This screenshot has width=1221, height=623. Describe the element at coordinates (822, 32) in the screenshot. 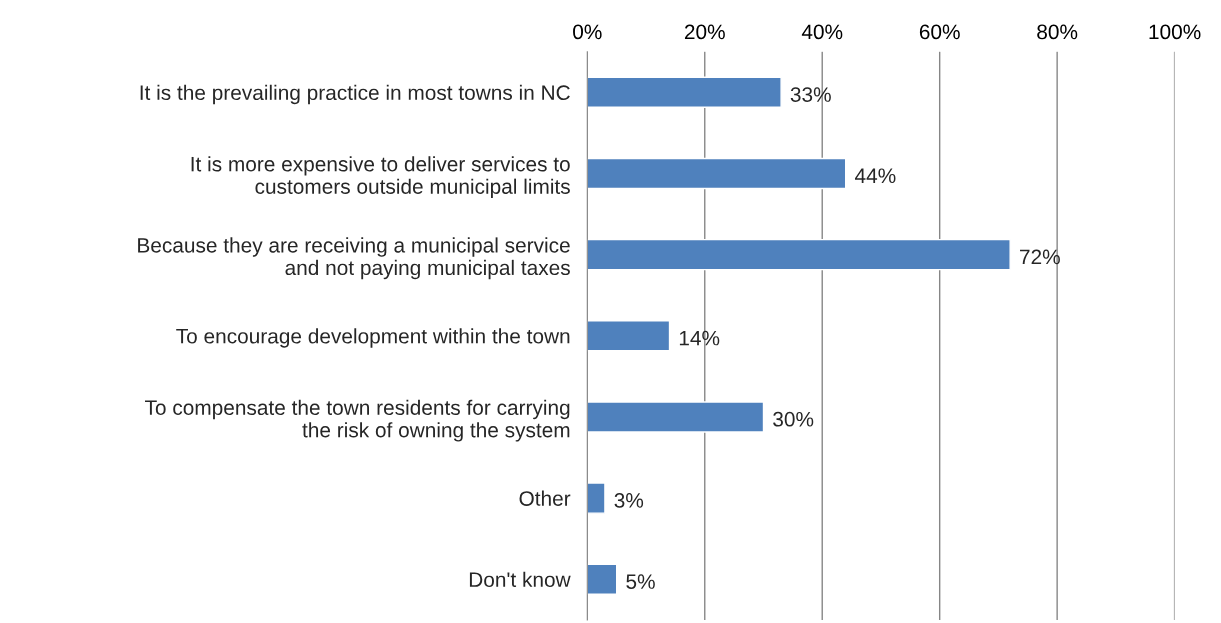

I see `x-tick-label: 40%` at that location.